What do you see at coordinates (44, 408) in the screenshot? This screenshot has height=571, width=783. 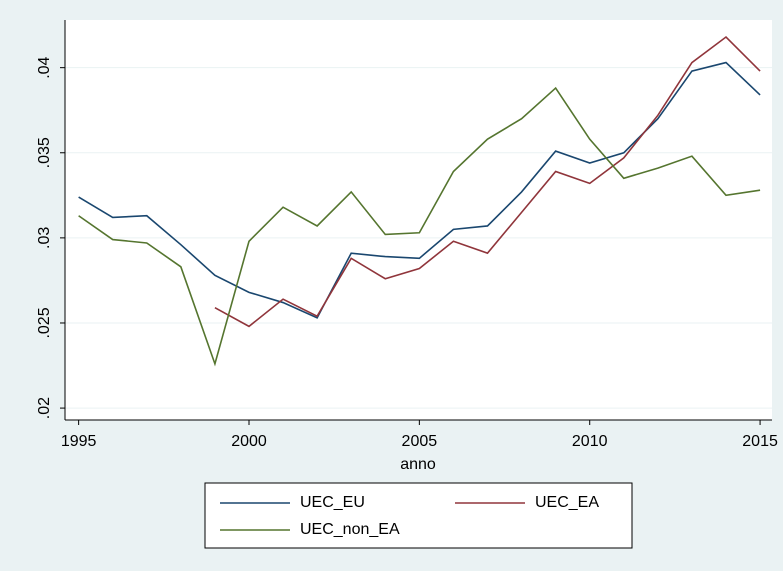 I see `y-tick-label: .02` at bounding box center [44, 408].